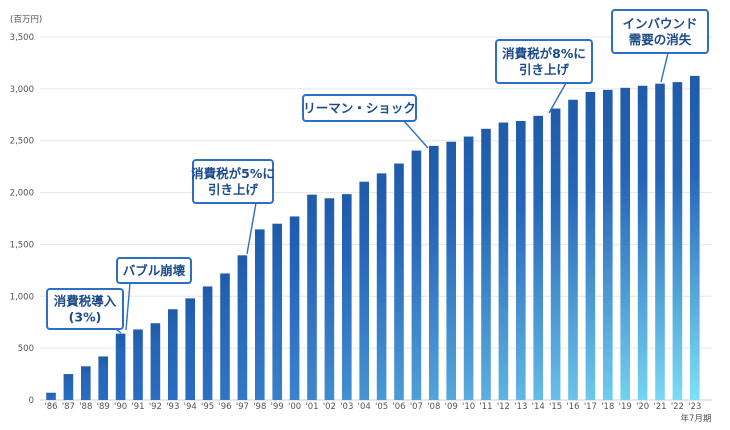  Describe the element at coordinates (207, 407) in the screenshot. I see `x-tick-label-95: '95` at that location.